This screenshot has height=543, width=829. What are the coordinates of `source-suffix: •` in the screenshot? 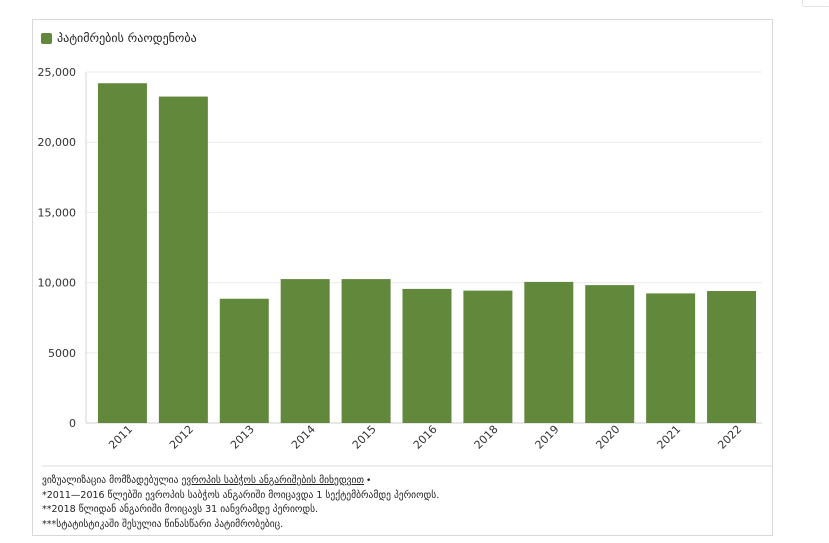 It's located at (369, 481).